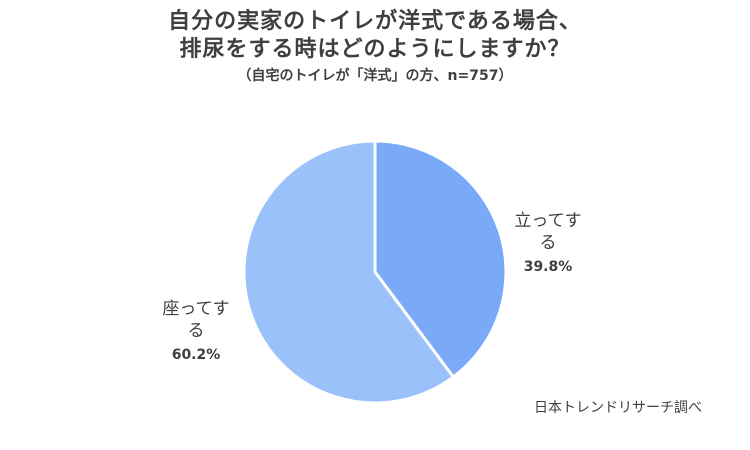  What do you see at coordinates (375, 76) in the screenshot?
I see `chart-subtitle: （自宅のトイレが「洋式」の方、n=757）` at bounding box center [375, 76].